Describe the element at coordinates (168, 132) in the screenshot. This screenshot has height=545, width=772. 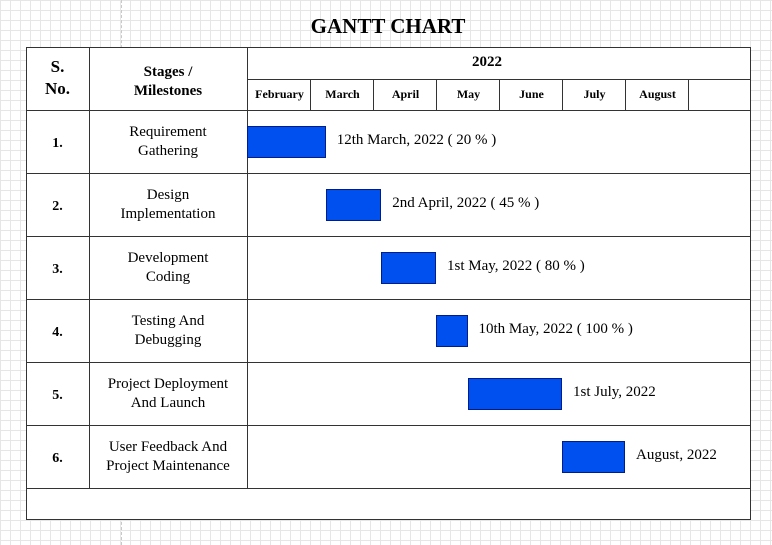
I see `task-stage-line: Requirement` at that location.